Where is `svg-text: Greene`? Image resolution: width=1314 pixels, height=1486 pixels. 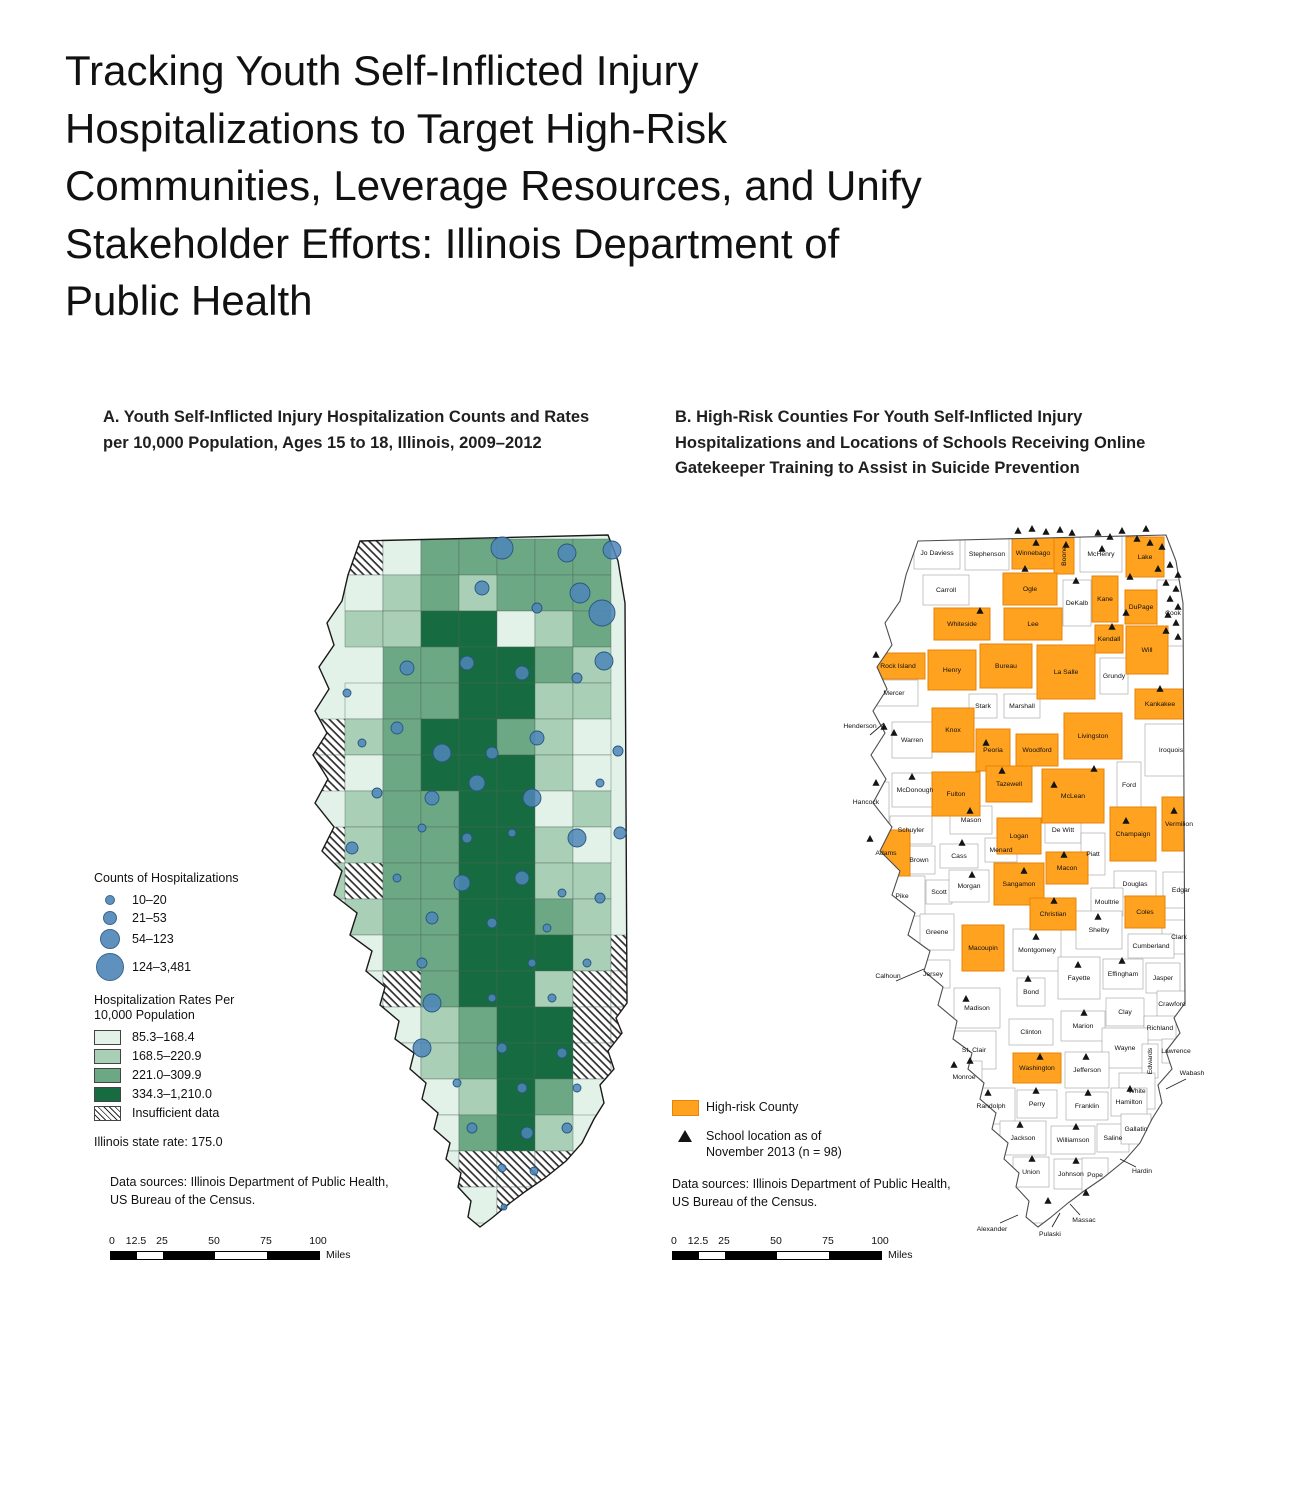
svg-text: Greene is located at coordinates (937, 932).